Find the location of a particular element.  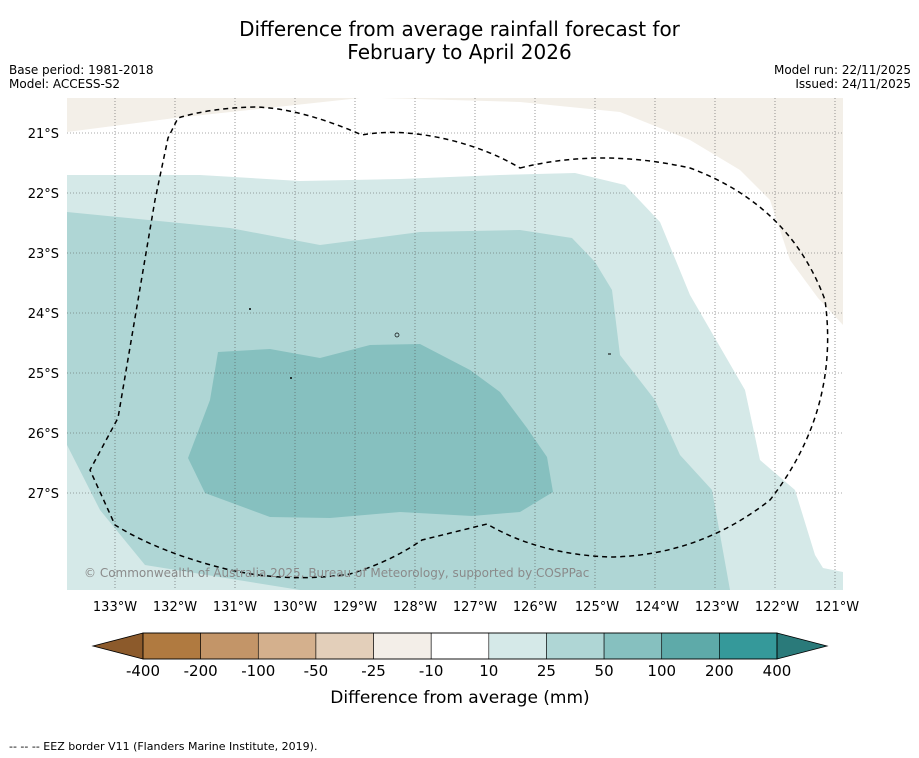

run-info: Model run: 22/11/2025 Issued: 24/11/2025 is located at coordinates (842, 77).